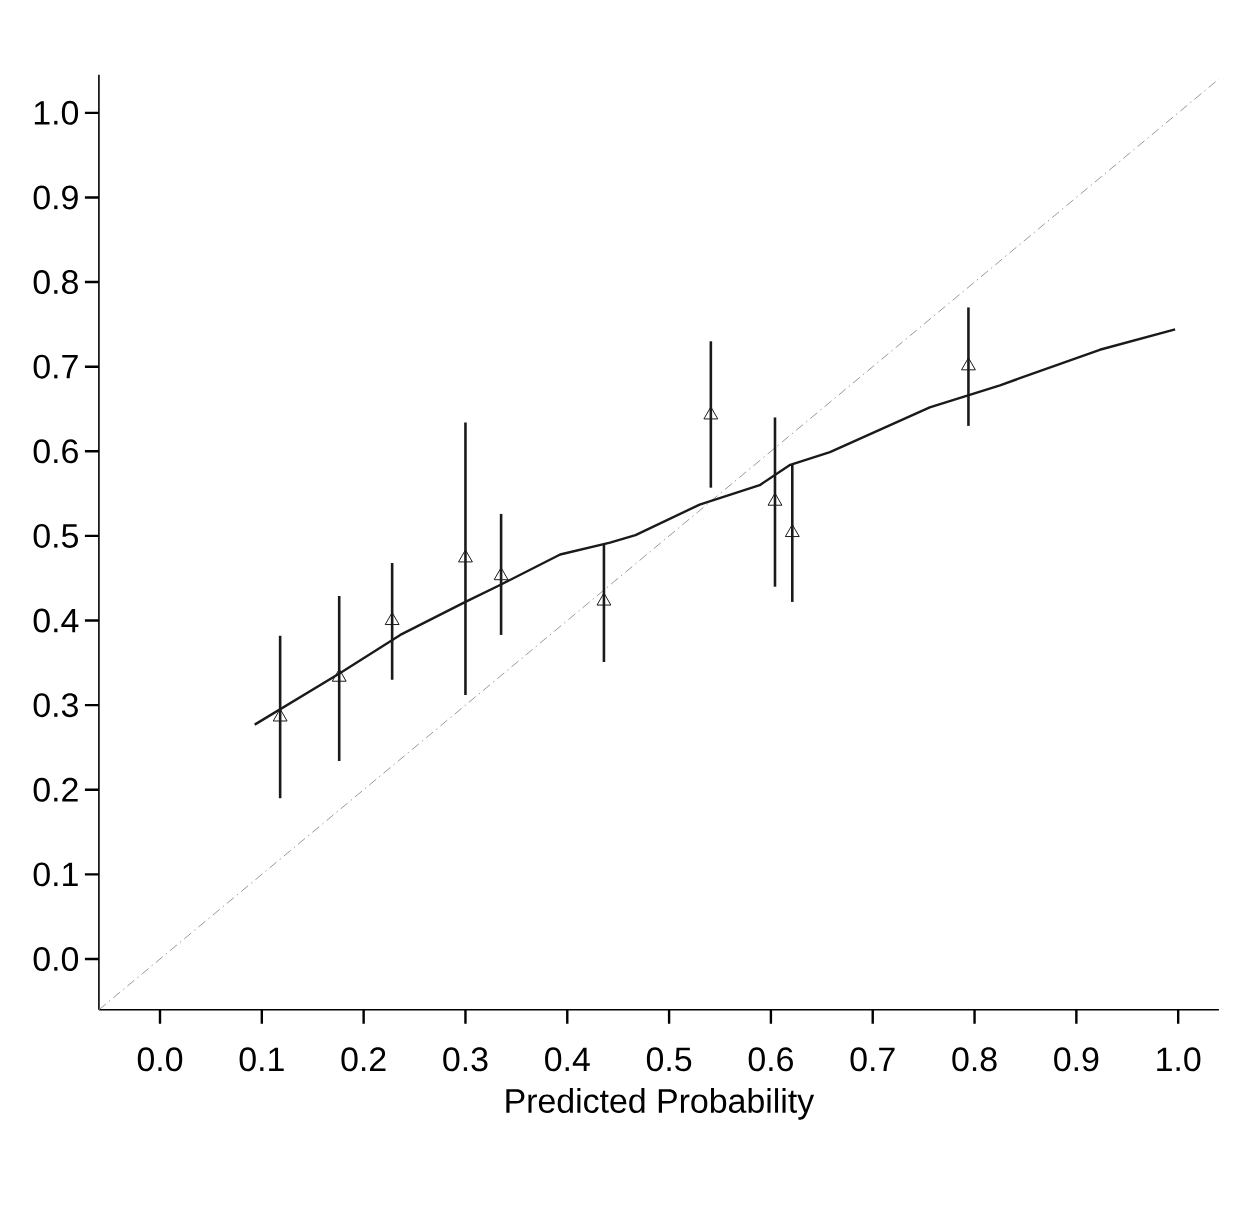 This screenshot has height=1207, width=1237. What do you see at coordinates (55, 874) in the screenshot?
I see `y-tick-label: 0.1` at bounding box center [55, 874].